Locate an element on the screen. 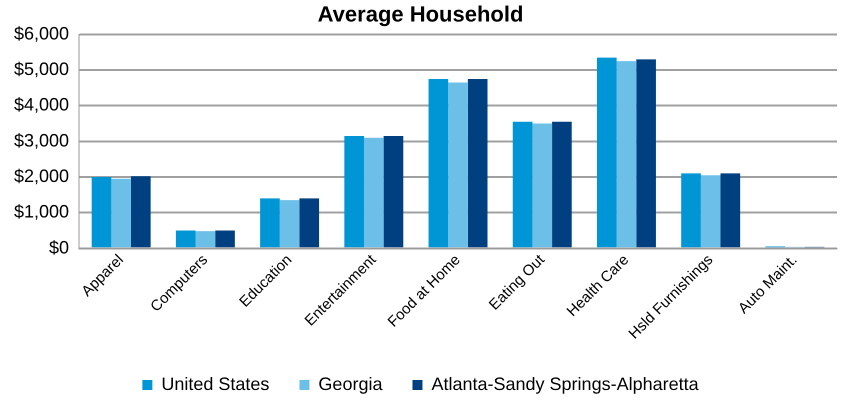  y-tick-label: $0 is located at coordinates (59, 247).